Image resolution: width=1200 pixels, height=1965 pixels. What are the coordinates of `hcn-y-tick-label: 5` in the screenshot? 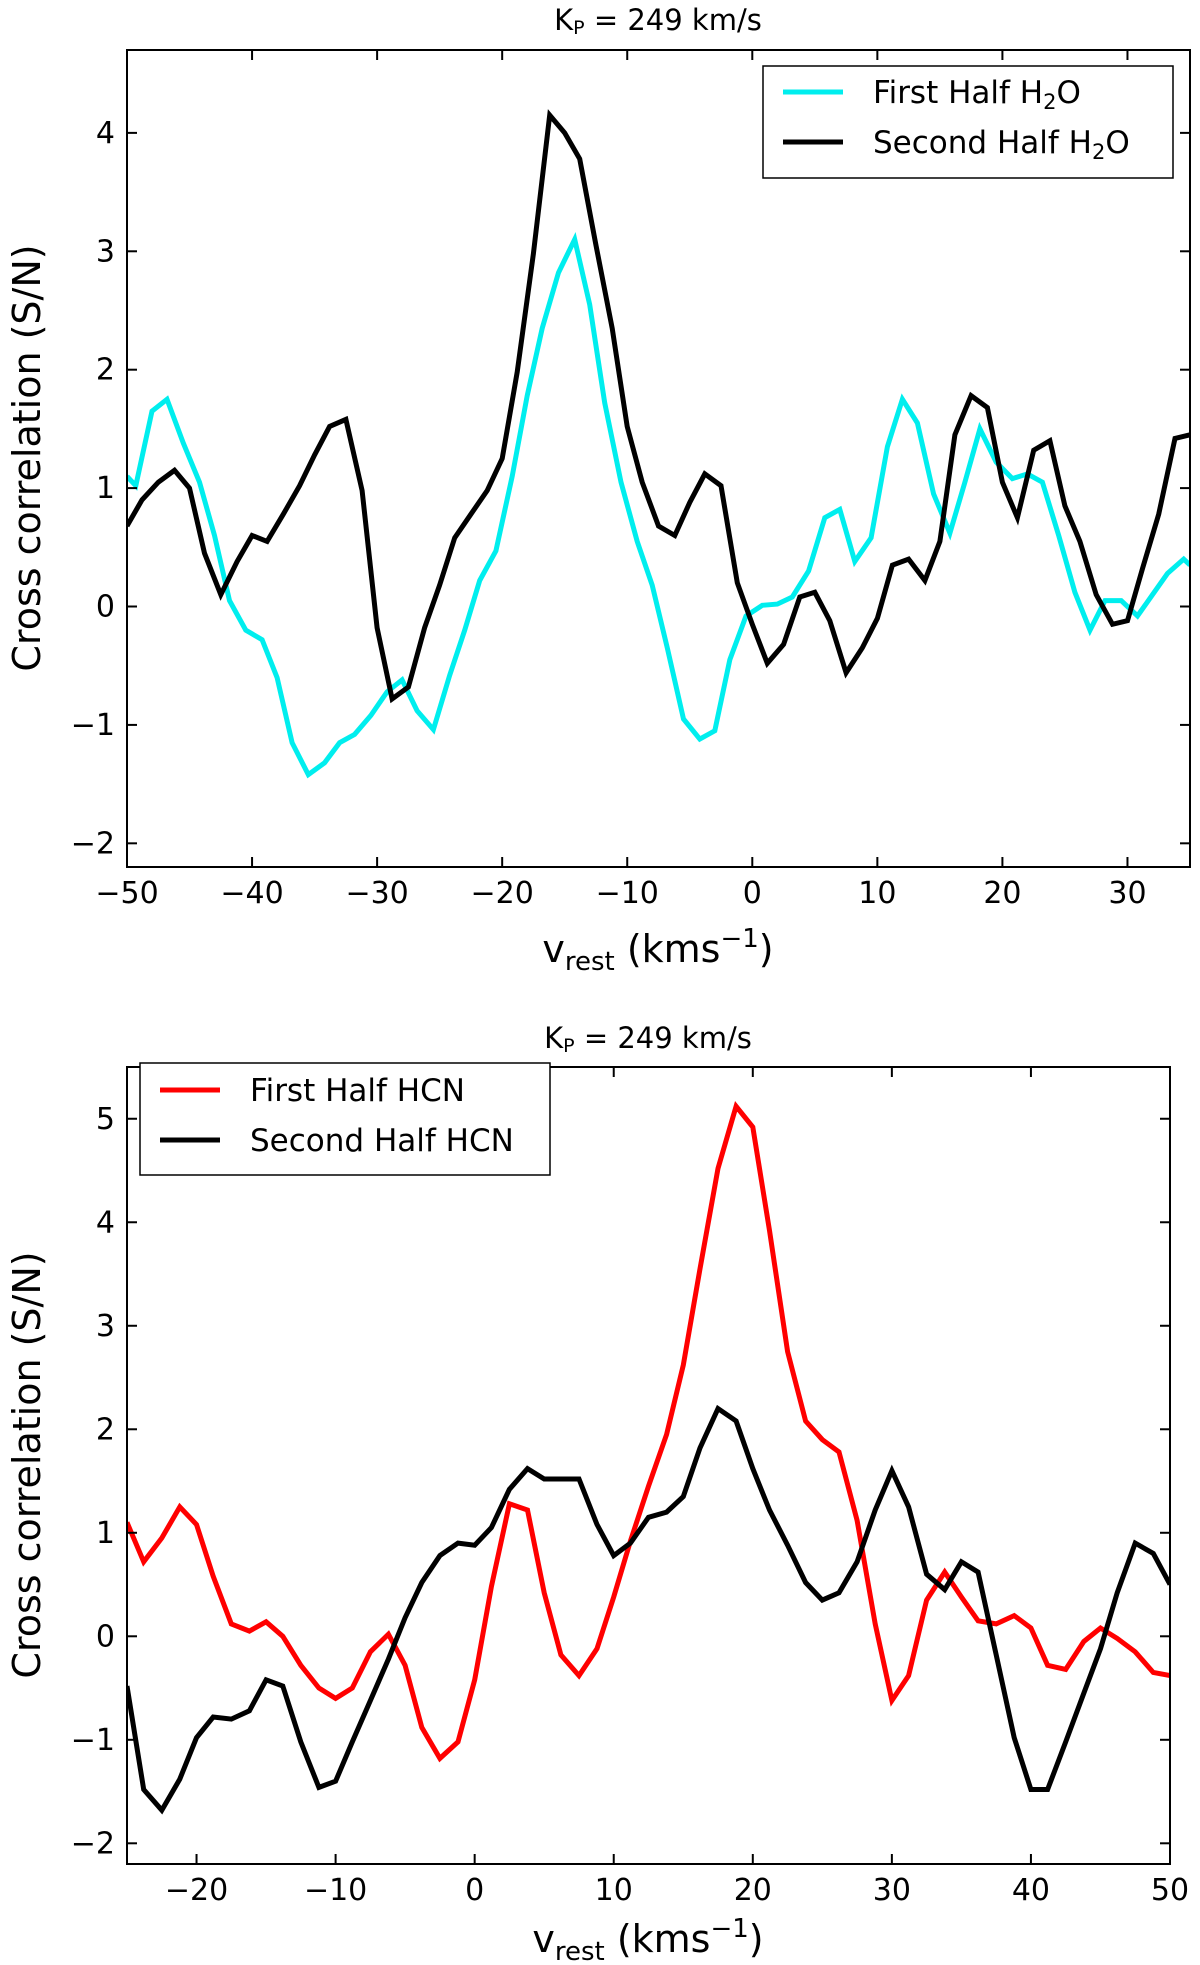 It's located at (105, 1119).